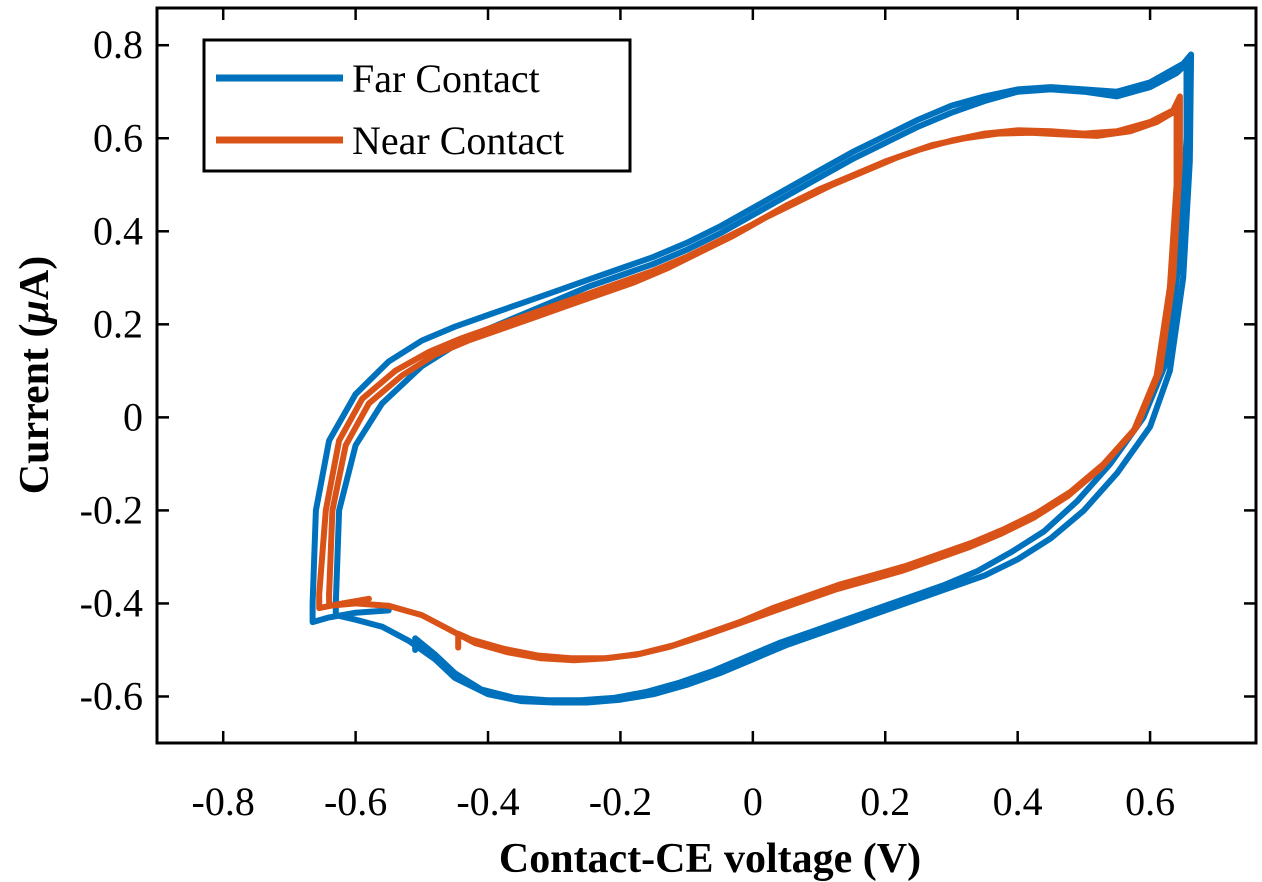 The width and height of the screenshot is (1262, 882). What do you see at coordinates (885, 801) in the screenshot?
I see `x-tick-label: 0.2` at bounding box center [885, 801].